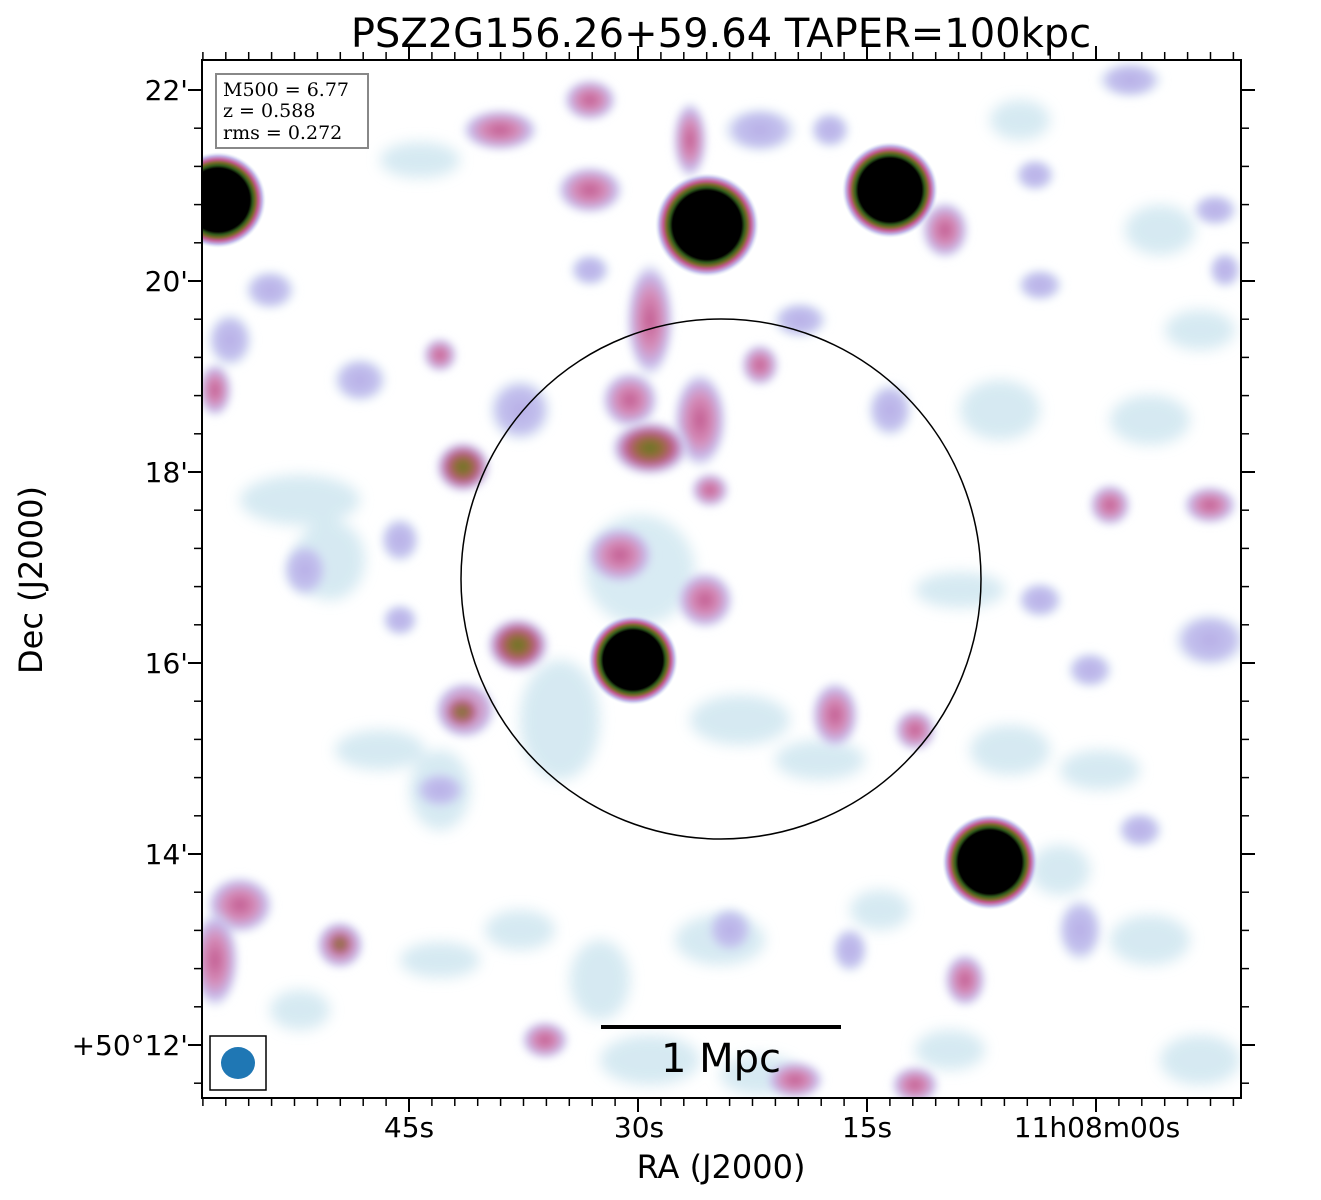 The height and width of the screenshot is (1200, 1321). Describe the element at coordinates (238, 1063) in the screenshot. I see `beam-ellipse` at that location.